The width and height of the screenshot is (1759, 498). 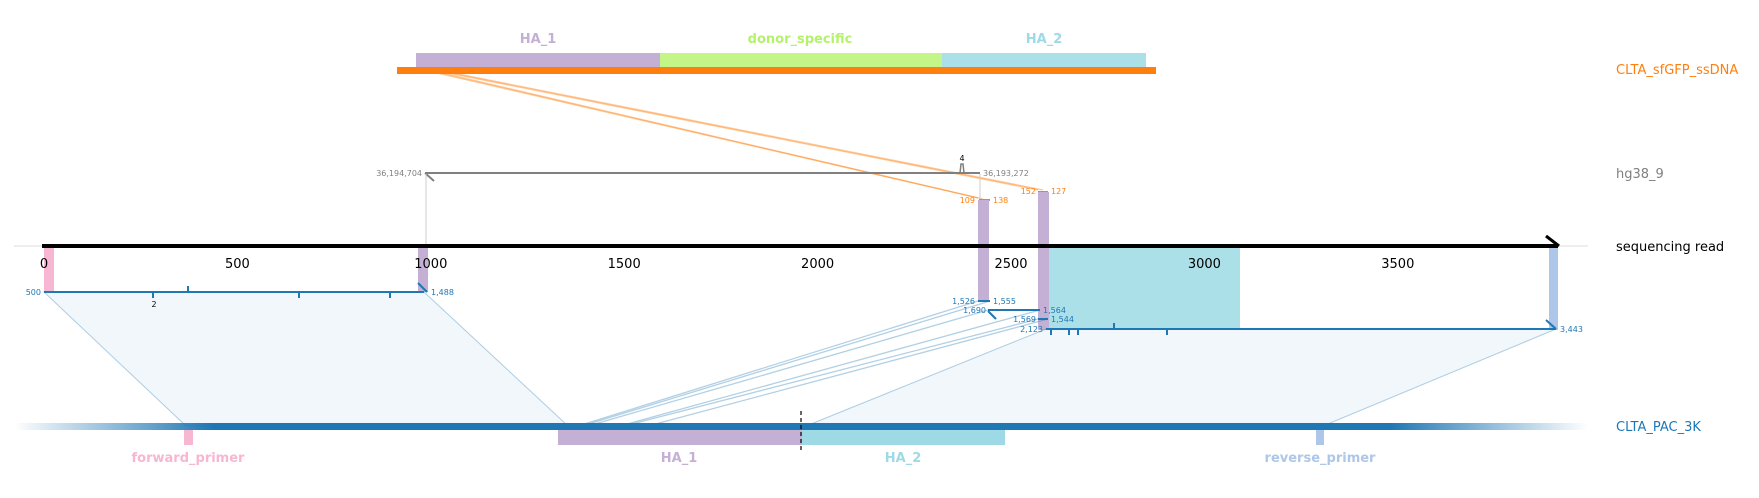 I want to click on target-bar, so click(x=802, y=426).